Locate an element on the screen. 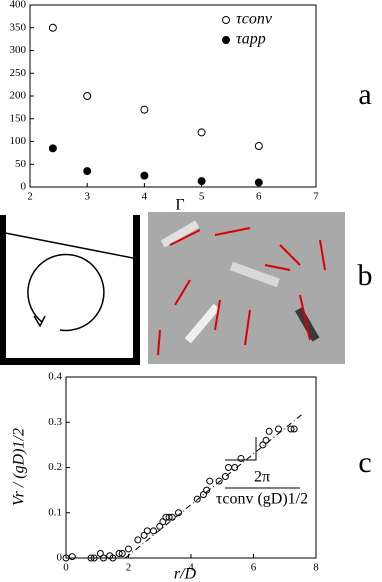  fit-line is located at coordinates (214, 485).